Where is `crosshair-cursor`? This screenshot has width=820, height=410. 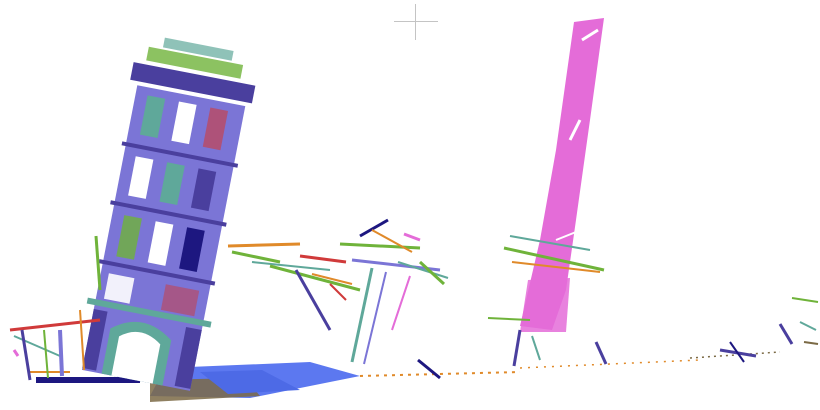
crosshair-cursor is located at coordinates (416, 22).